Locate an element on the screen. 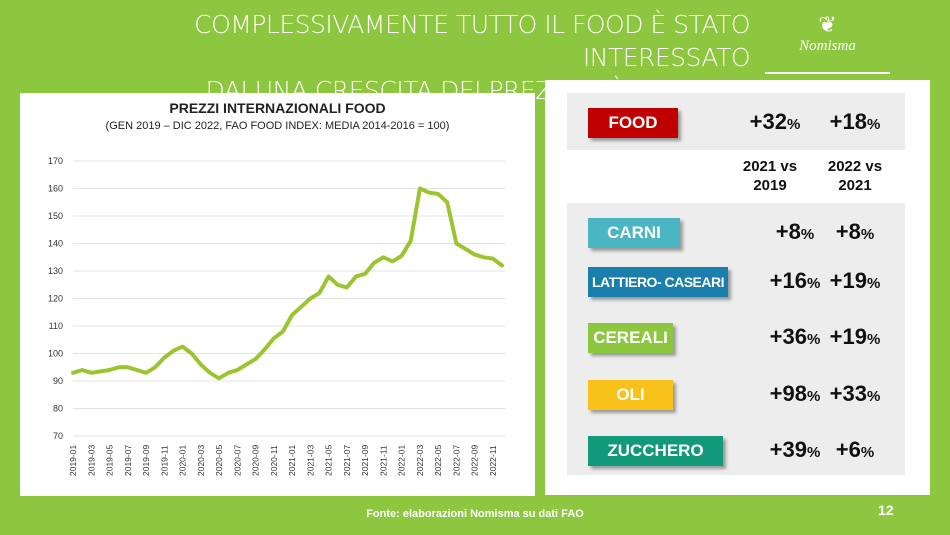  change-2022-vs-2021: +33% is located at coordinates (855, 394).